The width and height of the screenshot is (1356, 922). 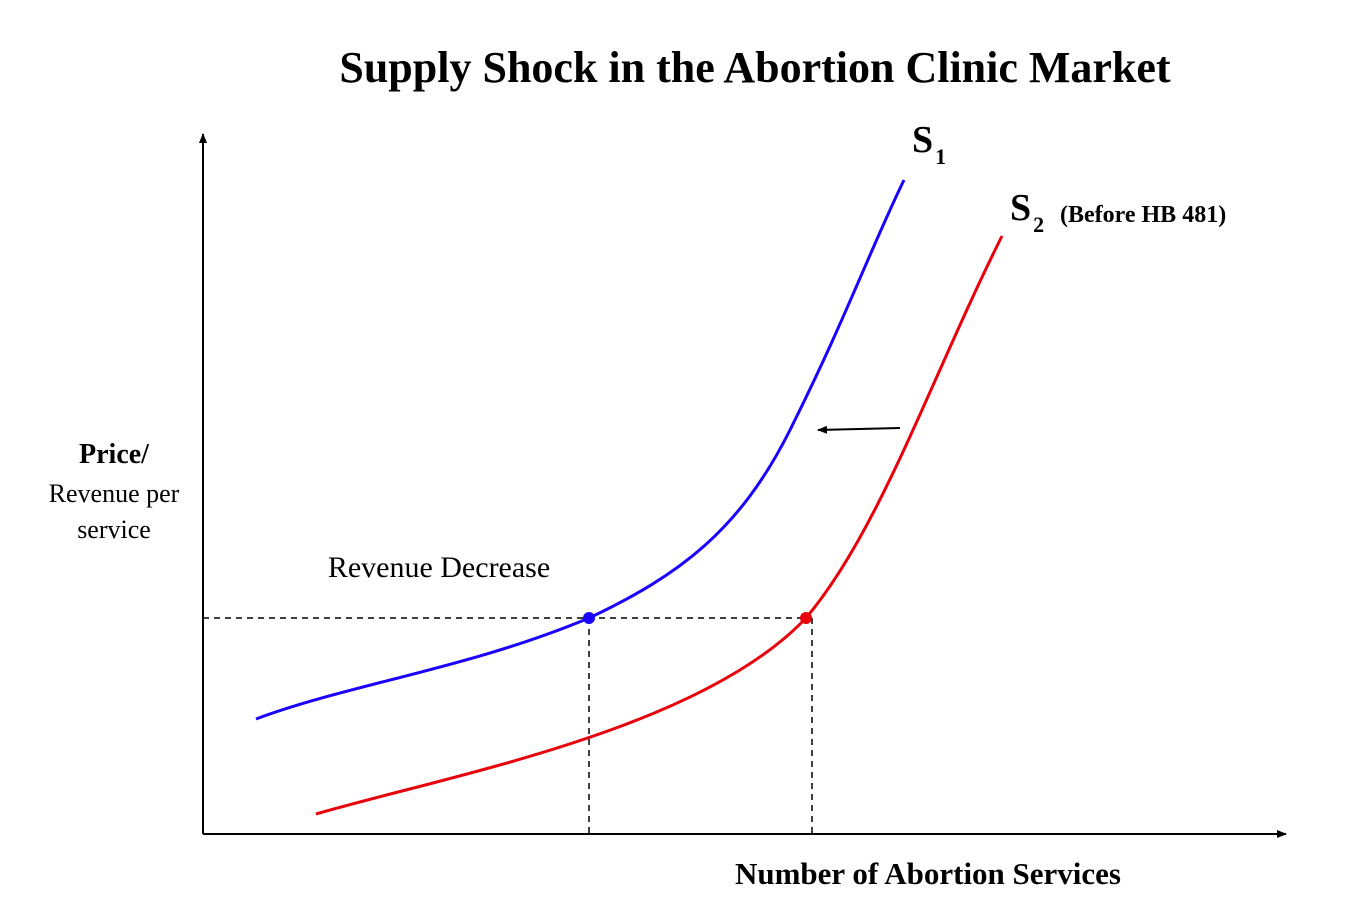 What do you see at coordinates (1038, 224) in the screenshot?
I see `s2-subscript: 2` at bounding box center [1038, 224].